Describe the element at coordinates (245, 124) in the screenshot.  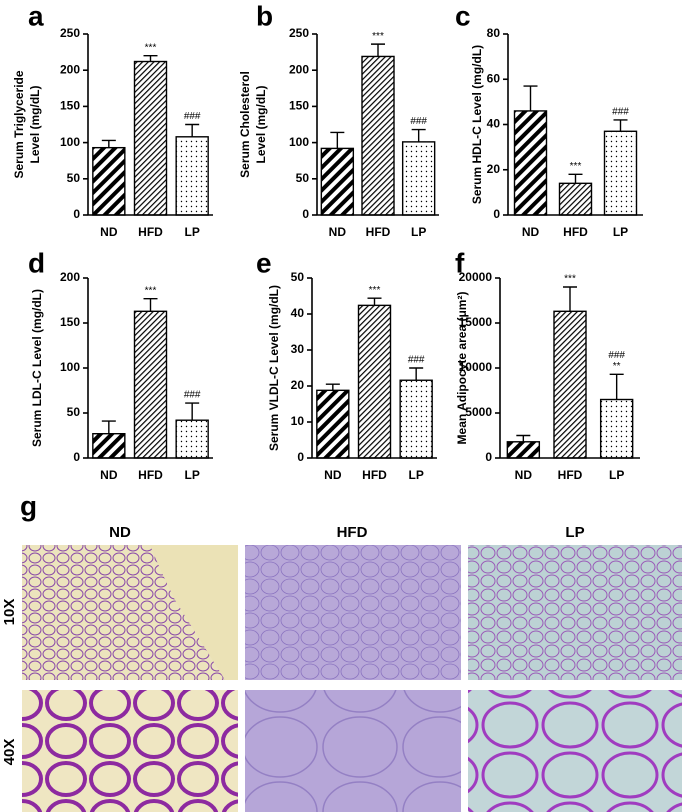
I see `y-axis-label: Serum Cholesterol` at that location.